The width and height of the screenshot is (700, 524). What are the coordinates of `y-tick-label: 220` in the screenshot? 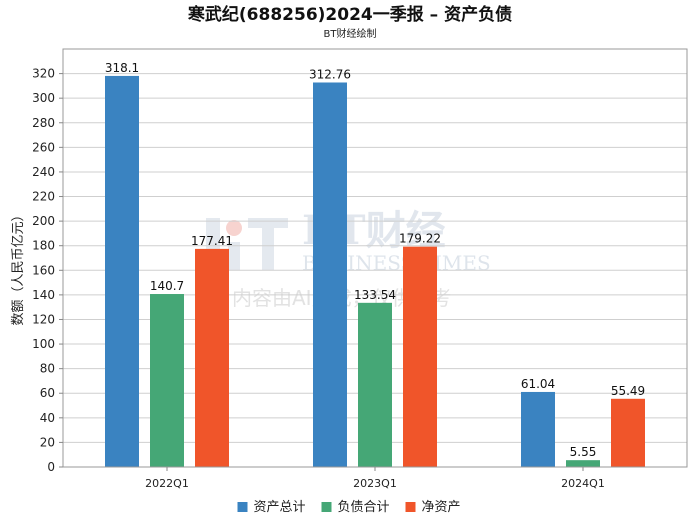 It's located at (43, 197).